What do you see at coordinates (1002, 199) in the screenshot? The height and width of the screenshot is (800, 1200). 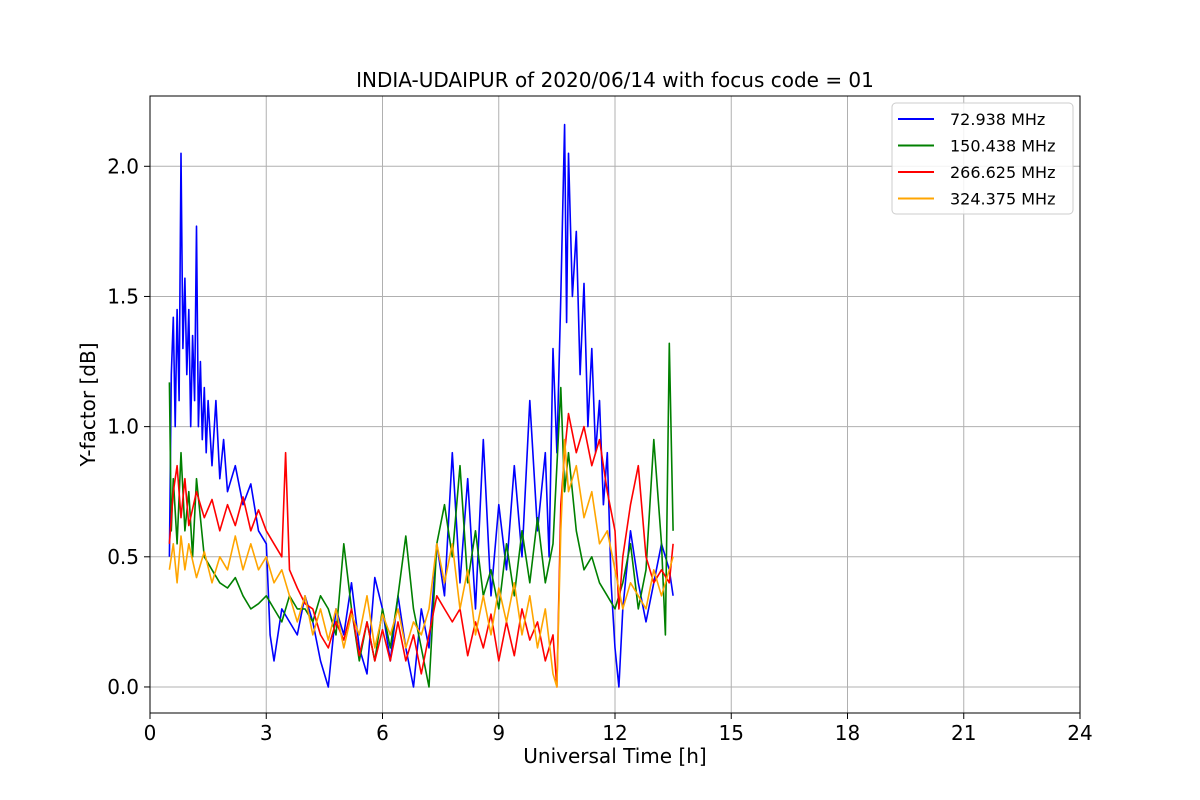 I see `legend-label: 324.375 MHz` at bounding box center [1002, 199].